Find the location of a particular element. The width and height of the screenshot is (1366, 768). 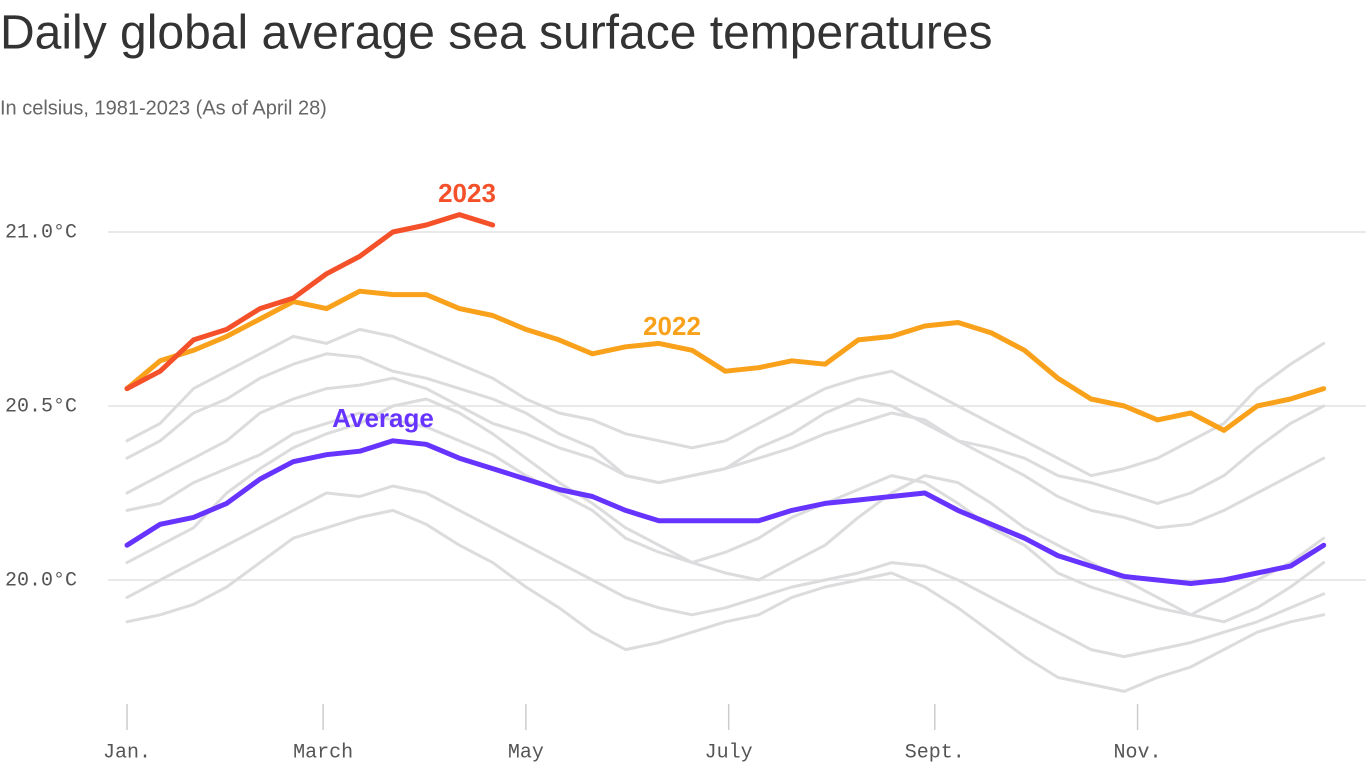

x-tick-label: July is located at coordinates (729, 752).